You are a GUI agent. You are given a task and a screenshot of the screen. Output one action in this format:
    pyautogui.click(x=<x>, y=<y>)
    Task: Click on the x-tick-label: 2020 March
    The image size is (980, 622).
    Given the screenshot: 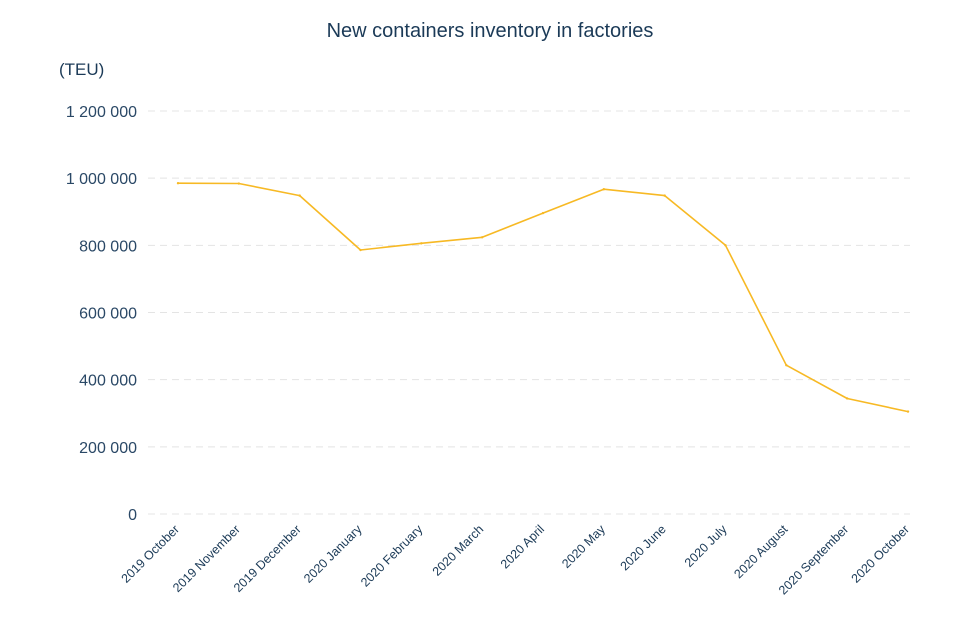 What is the action you would take?
    pyautogui.click(x=458, y=550)
    